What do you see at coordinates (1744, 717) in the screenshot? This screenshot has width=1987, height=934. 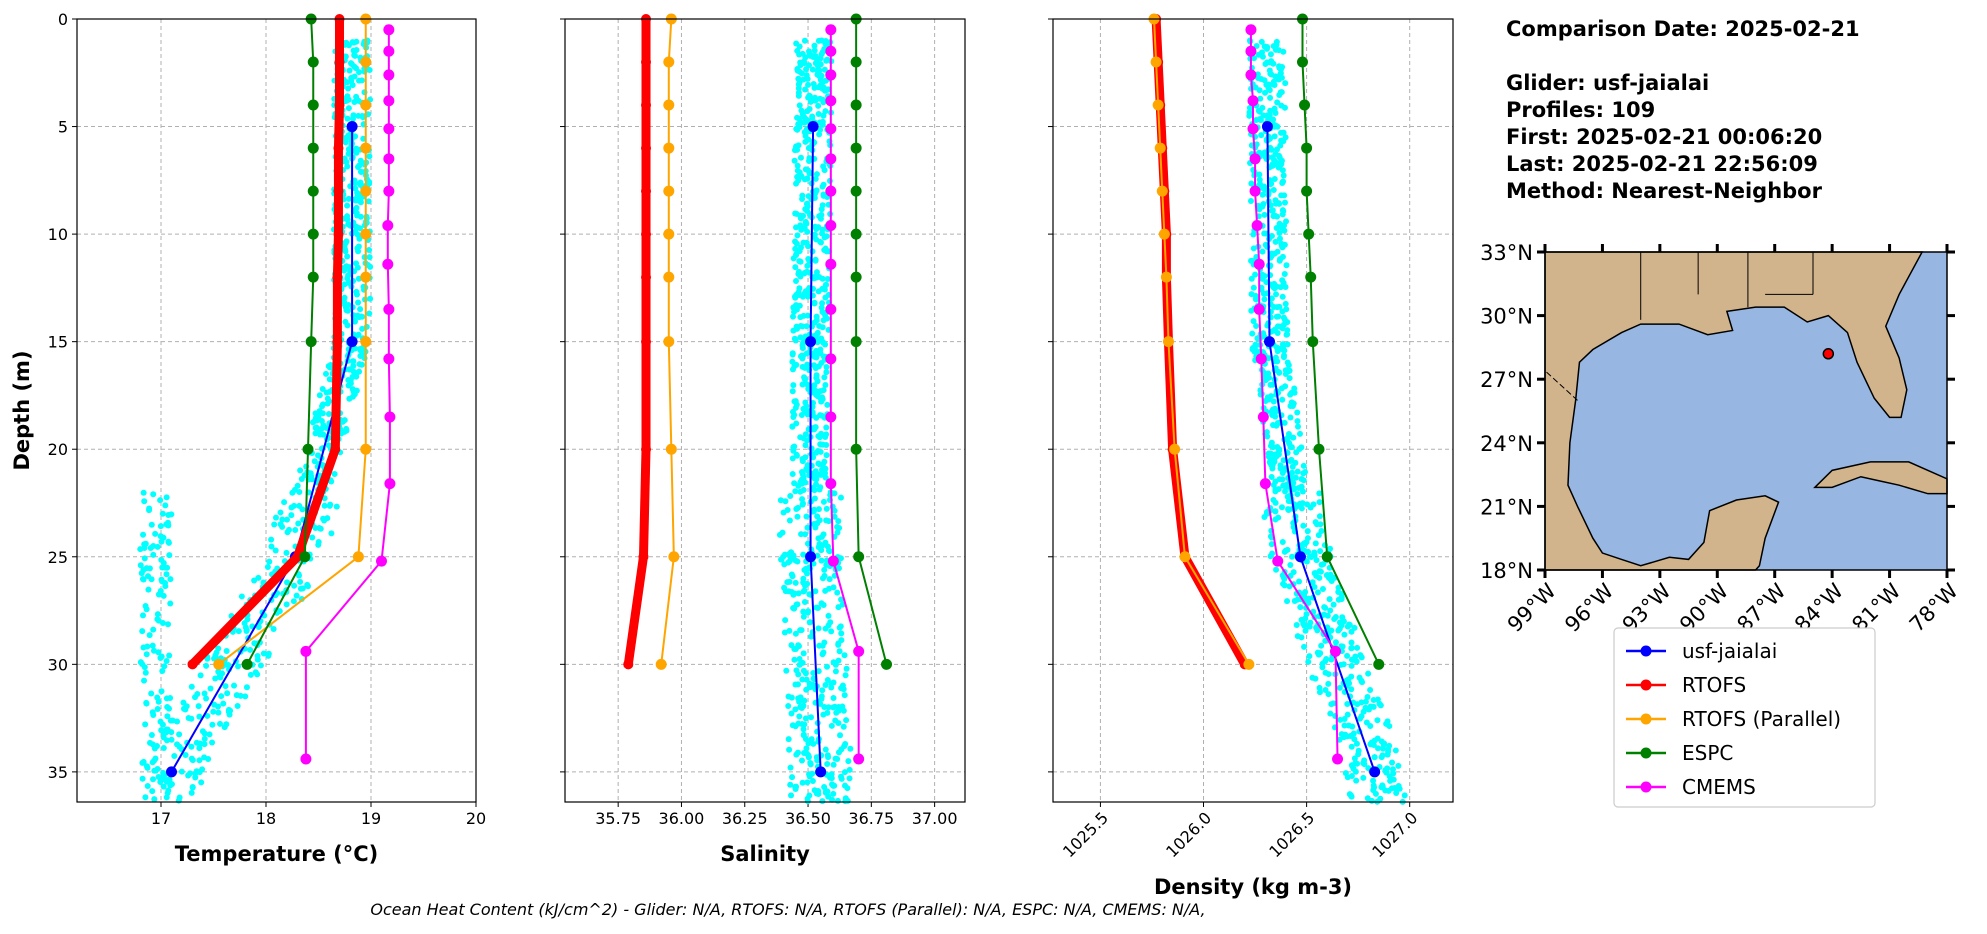 I see `legend-frame` at bounding box center [1744, 717].